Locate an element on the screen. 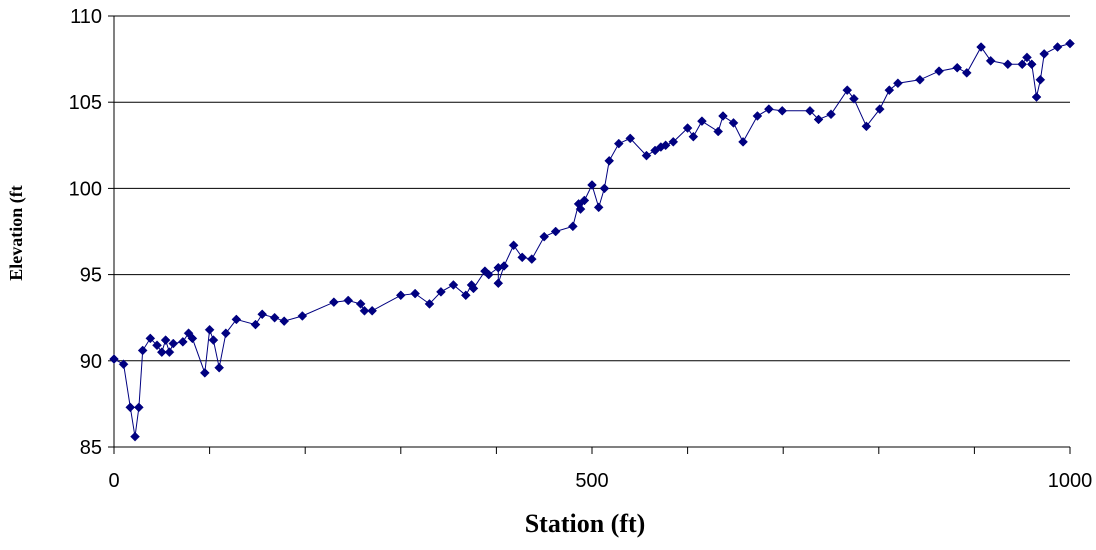 This screenshot has width=1096, height=550. y-tick-label: 95 is located at coordinates (91, 276).